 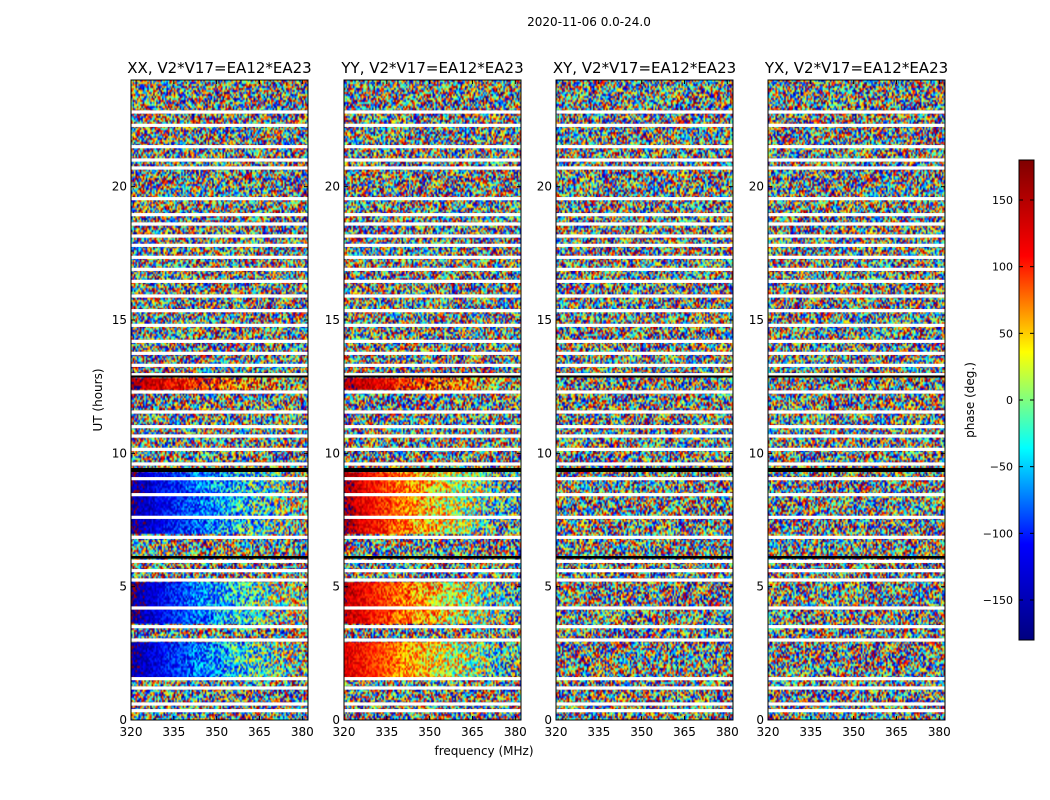 What do you see at coordinates (123, 587) in the screenshot?
I see `y-tick-label: 5` at bounding box center [123, 587].